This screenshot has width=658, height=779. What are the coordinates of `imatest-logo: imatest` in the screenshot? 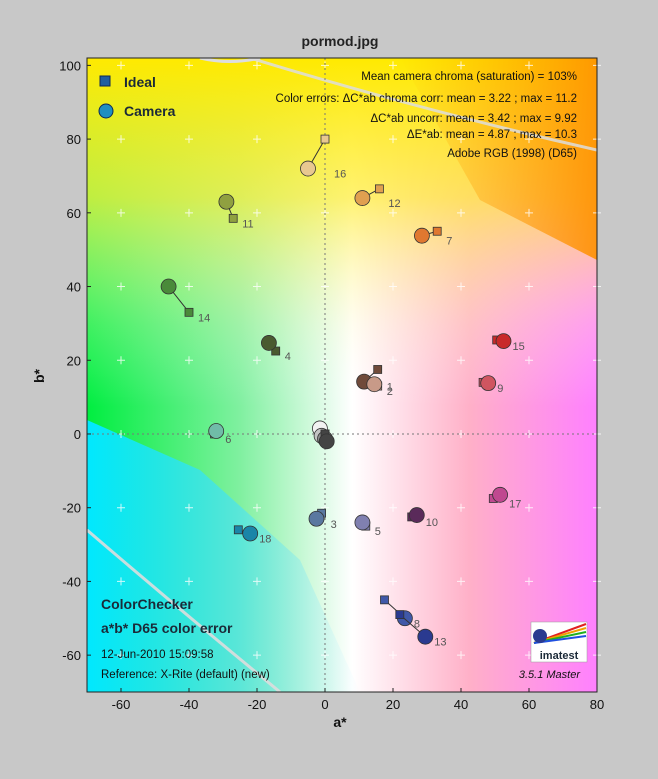 It's located at (559, 642).